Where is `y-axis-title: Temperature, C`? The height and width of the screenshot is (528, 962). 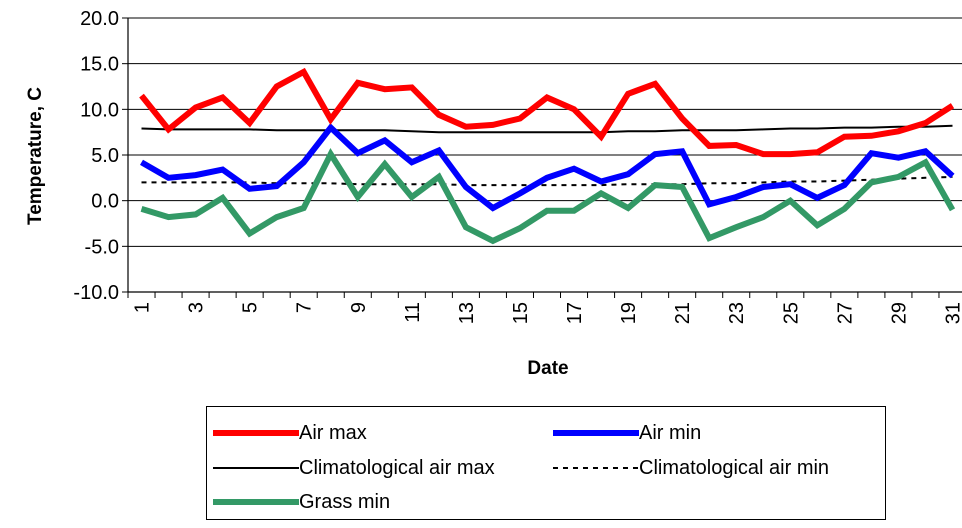
y-axis-title: Temperature, C is located at coordinates (35, 156).